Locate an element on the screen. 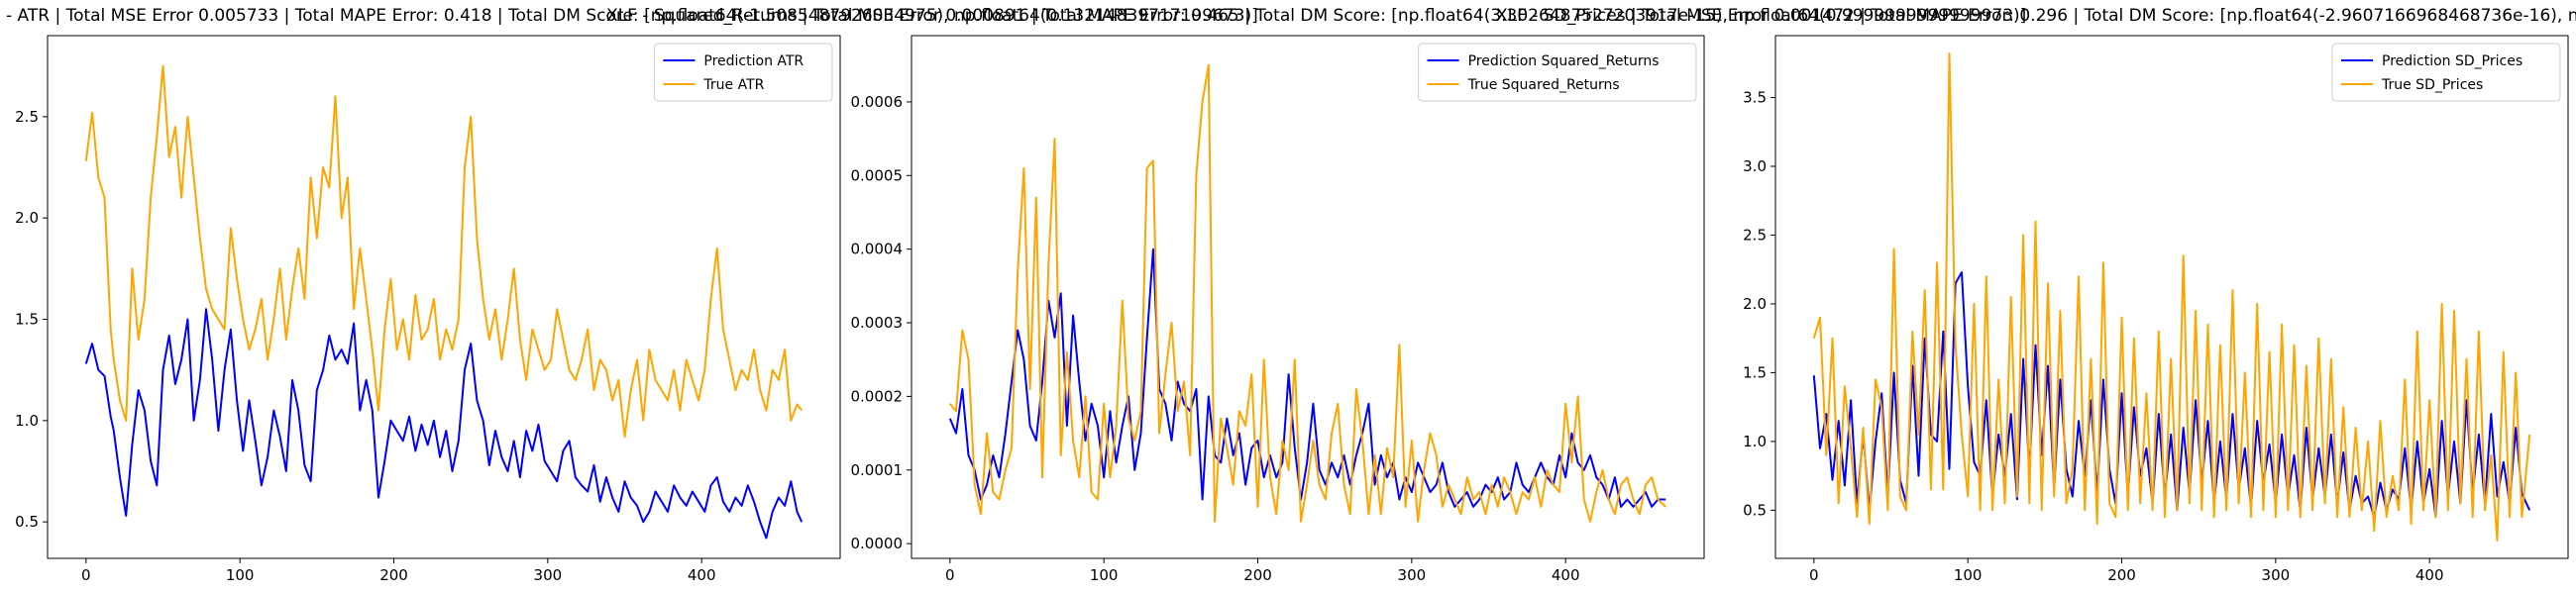  subplot-2-legend-label: True Squared_Returns is located at coordinates (1543, 85).